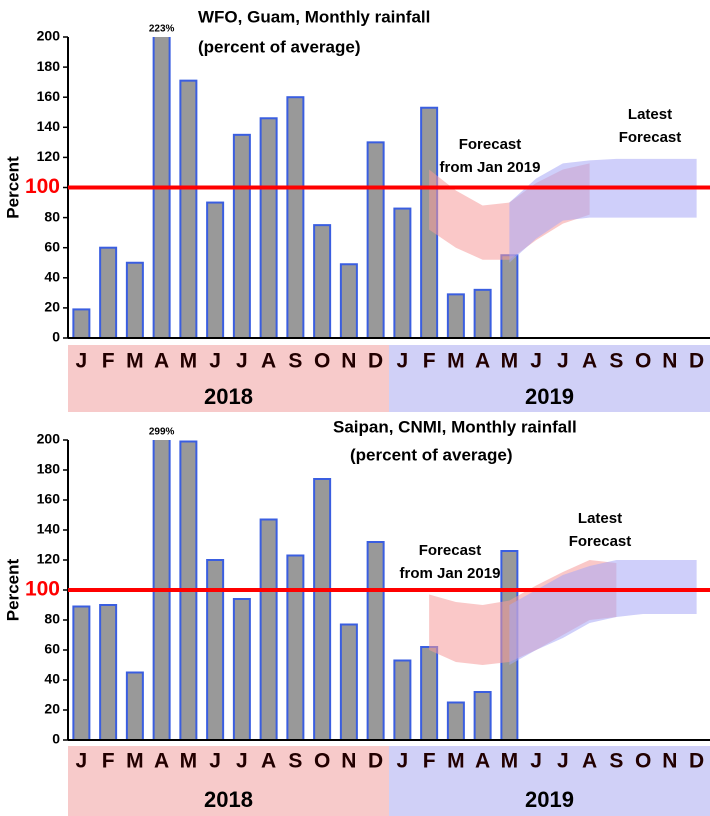 The image size is (710, 816). What do you see at coordinates (429, 361) in the screenshot?
I see `x-tick-label: F` at bounding box center [429, 361].